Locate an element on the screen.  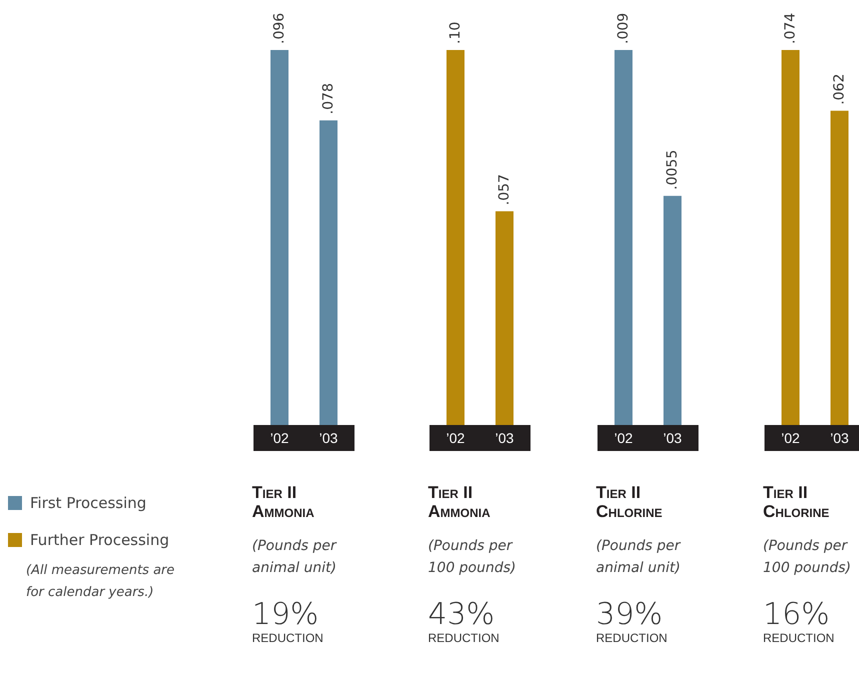
legend-label: First Processing is located at coordinates (88, 503).